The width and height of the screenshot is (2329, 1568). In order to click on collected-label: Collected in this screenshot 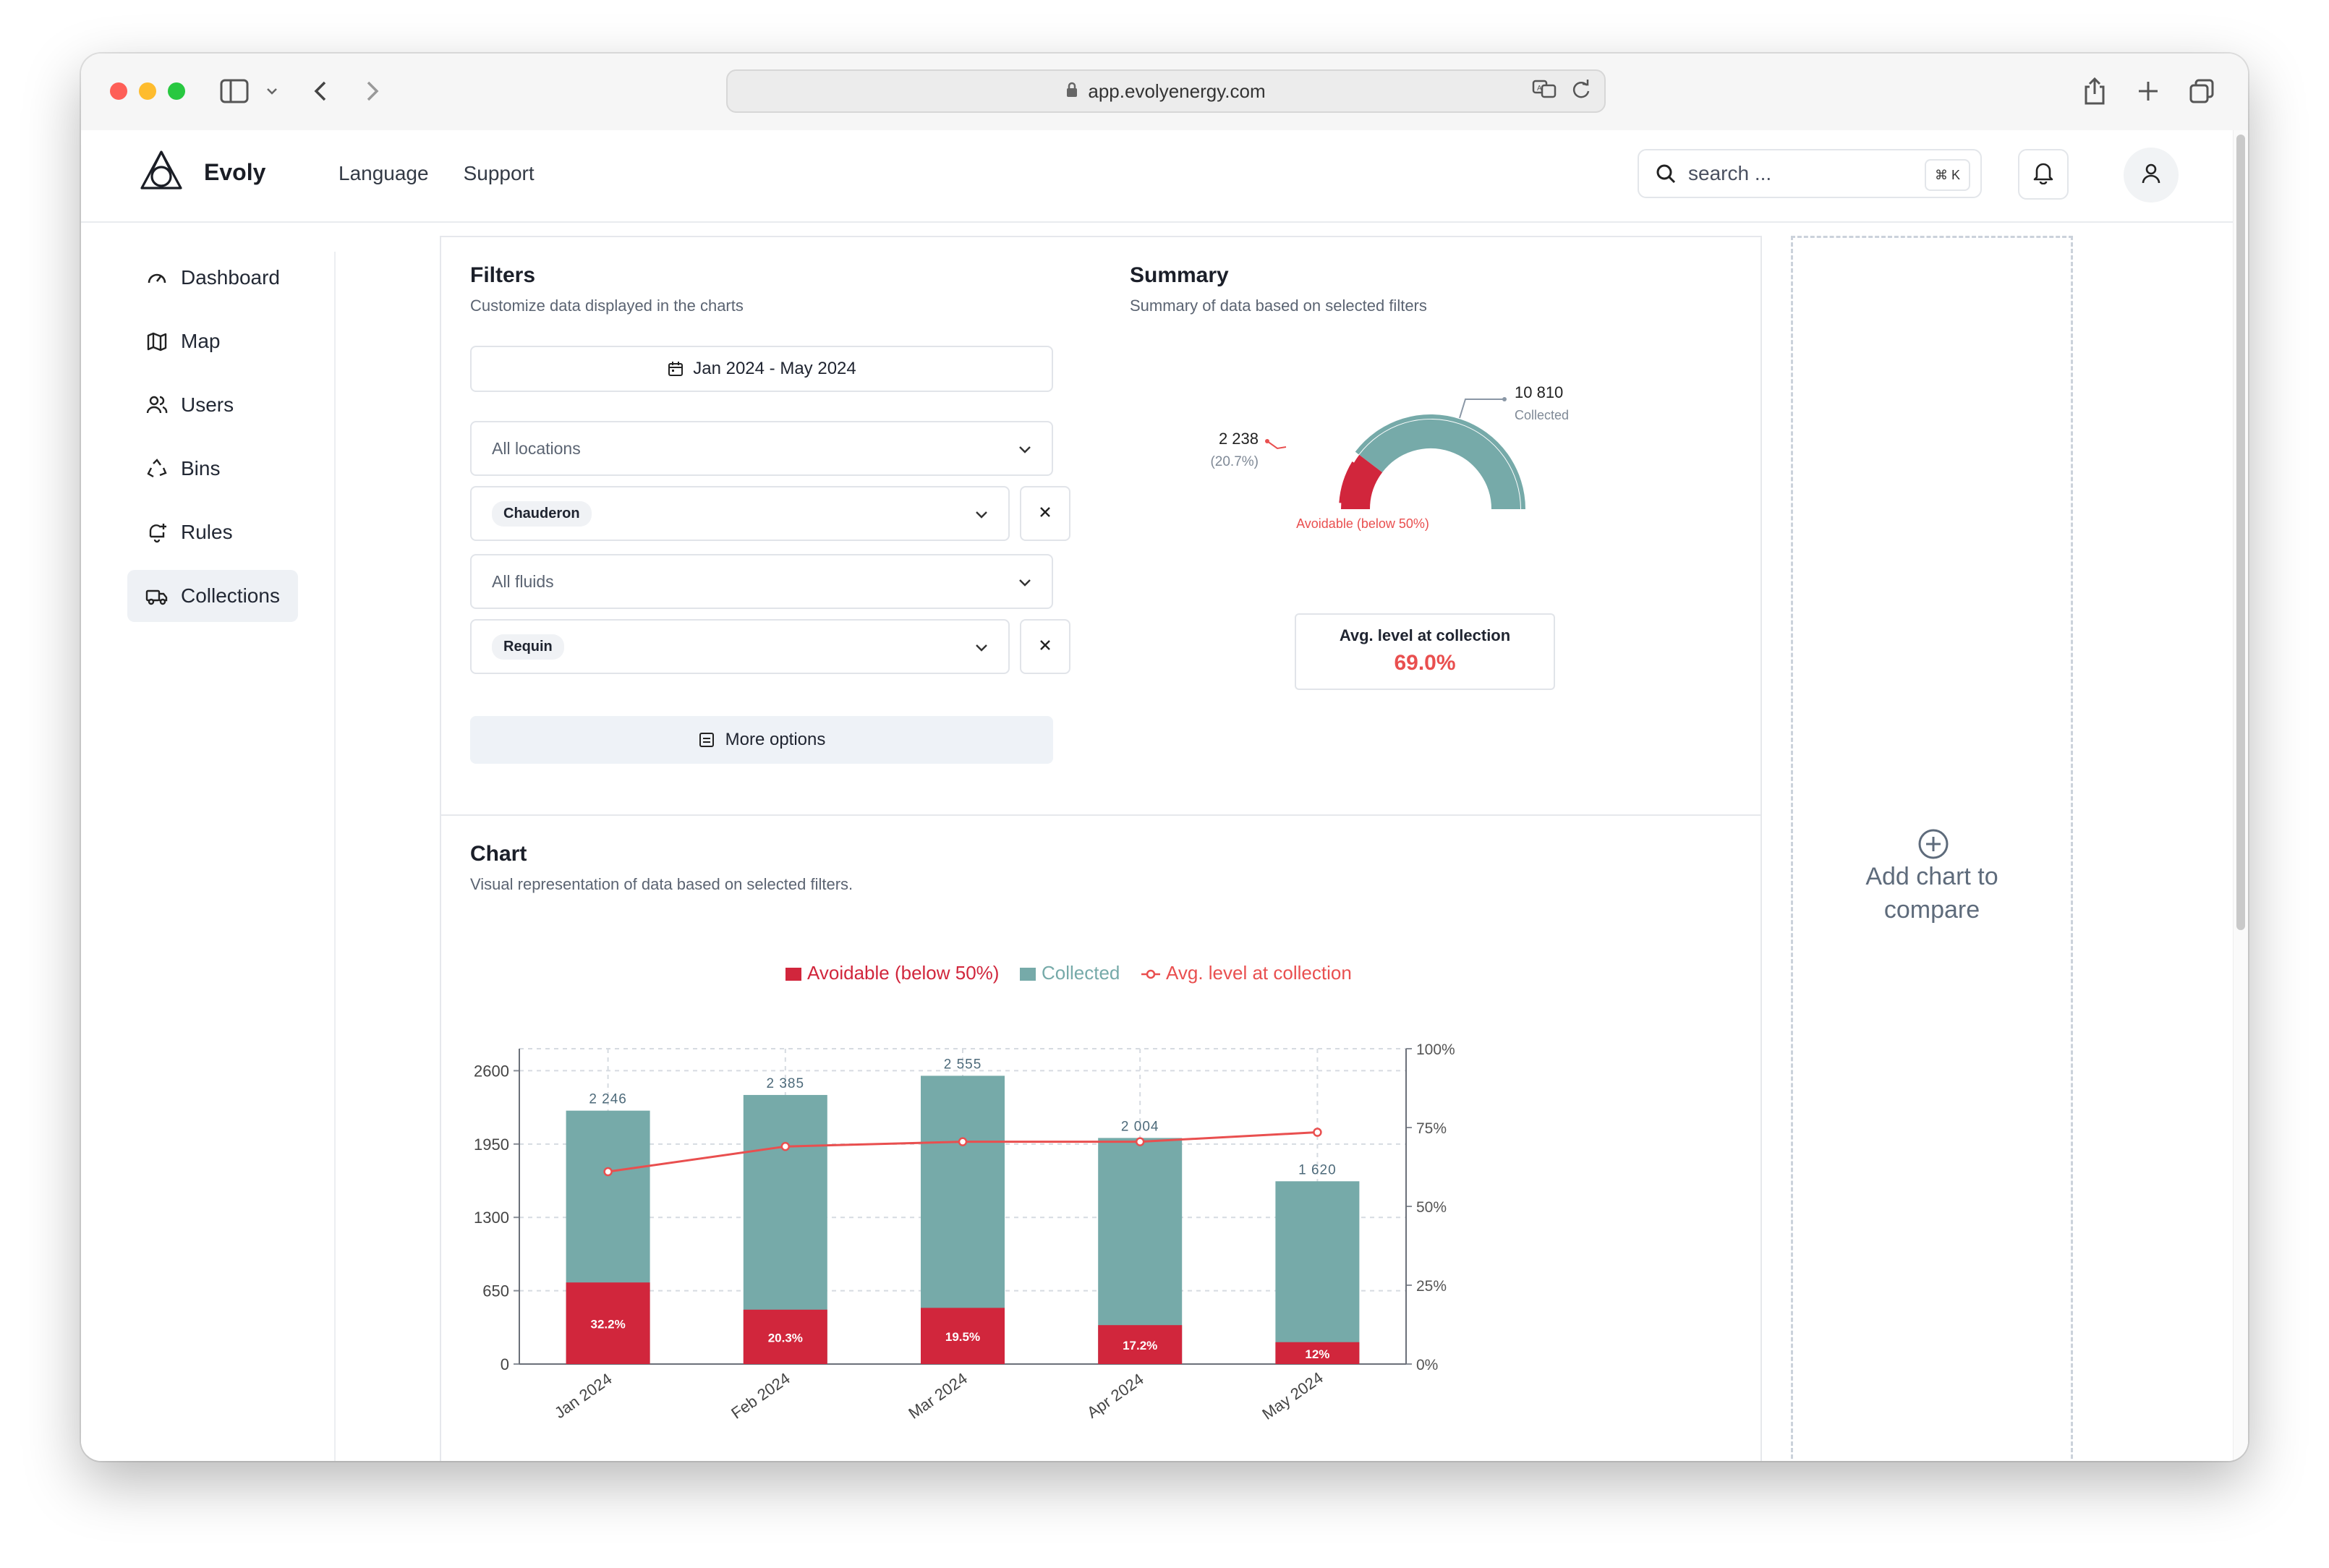, I will do `click(1542, 415)`.